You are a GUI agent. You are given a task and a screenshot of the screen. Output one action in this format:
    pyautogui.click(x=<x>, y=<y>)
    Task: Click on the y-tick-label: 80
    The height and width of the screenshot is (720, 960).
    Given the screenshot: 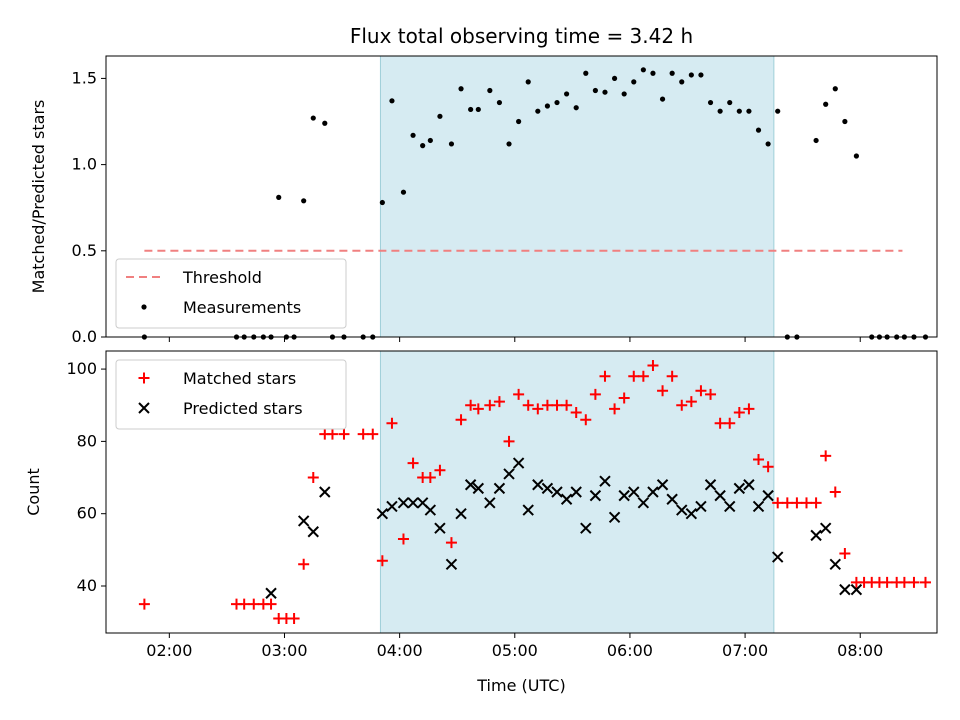 What is the action you would take?
    pyautogui.click(x=87, y=440)
    